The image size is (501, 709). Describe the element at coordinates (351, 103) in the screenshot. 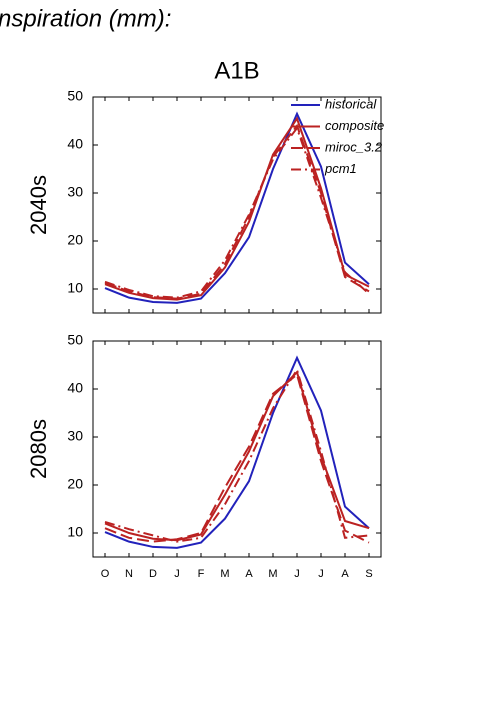

I see `legend-label: historical` at that location.